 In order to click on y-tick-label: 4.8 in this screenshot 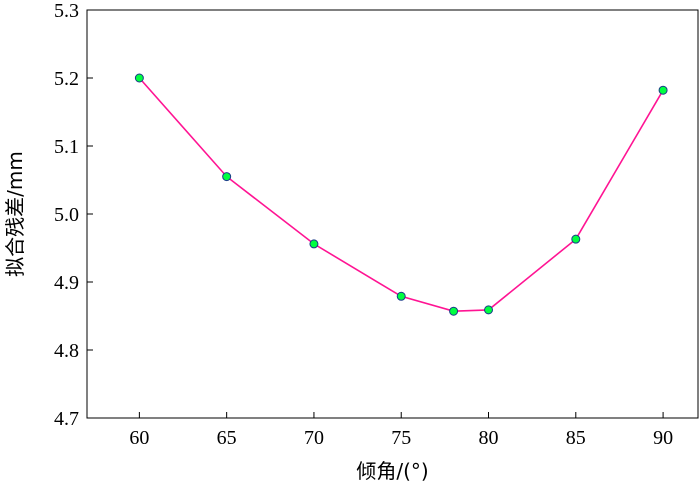, I will do `click(66, 351)`.